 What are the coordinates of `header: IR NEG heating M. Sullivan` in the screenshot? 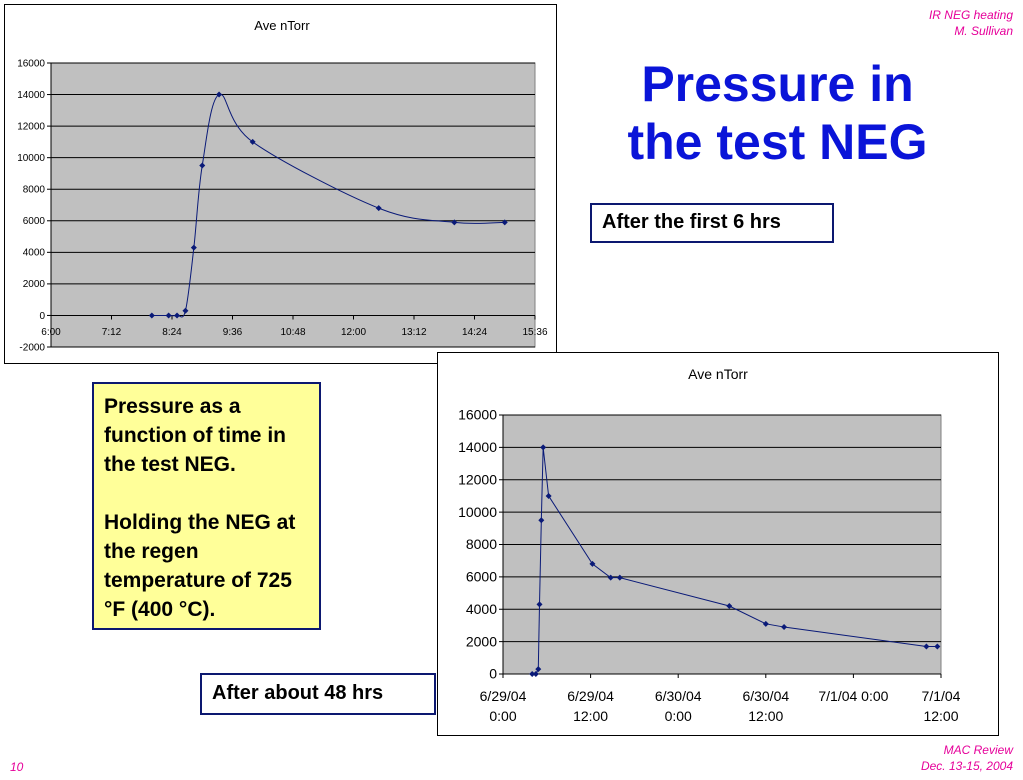 It's located at (971, 23).